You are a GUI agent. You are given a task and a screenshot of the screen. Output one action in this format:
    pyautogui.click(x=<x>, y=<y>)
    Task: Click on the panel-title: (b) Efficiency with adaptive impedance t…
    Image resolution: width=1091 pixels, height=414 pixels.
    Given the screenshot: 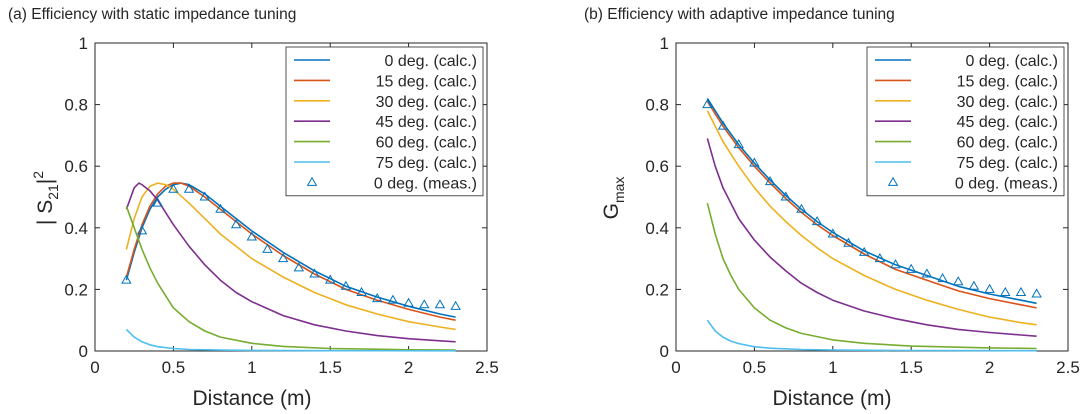 What is the action you would take?
    pyautogui.click(x=739, y=14)
    